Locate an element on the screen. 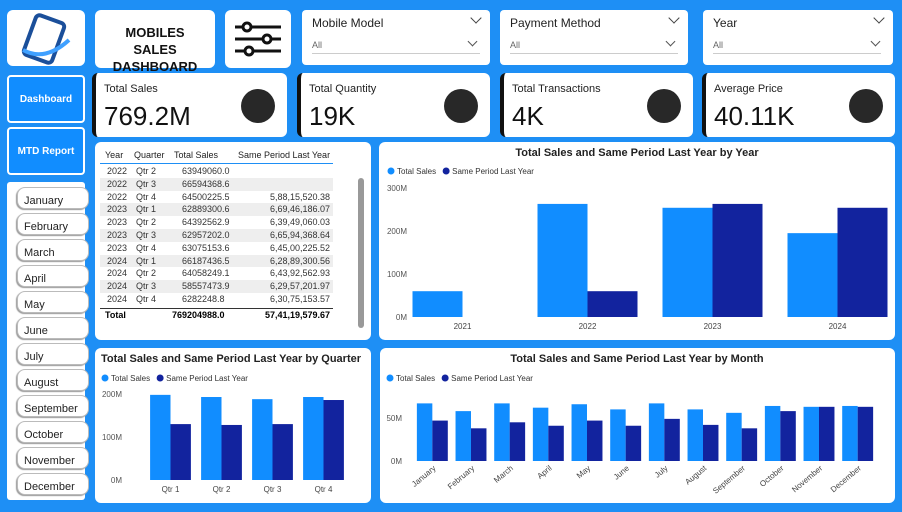 The height and width of the screenshot is (512, 902). kpi-value: 40.11K is located at coordinates (754, 116).